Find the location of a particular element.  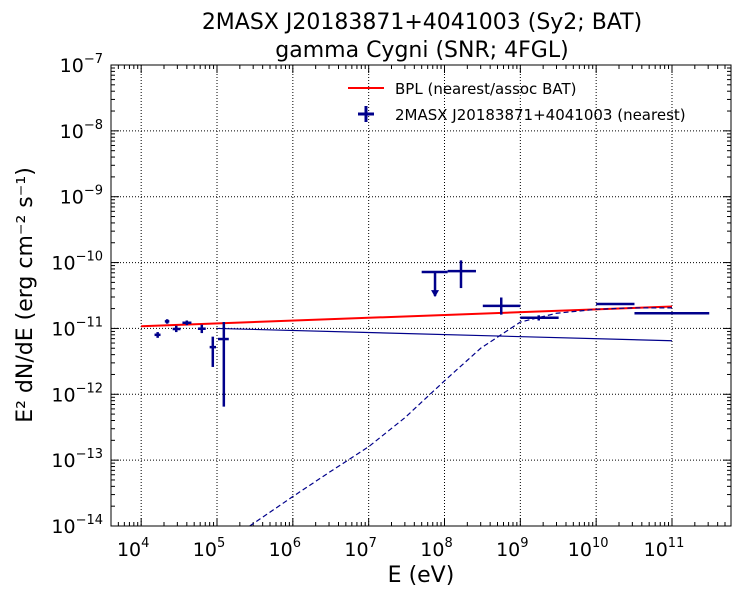

x-tick-label: 10⁹ is located at coordinates (512, 548).